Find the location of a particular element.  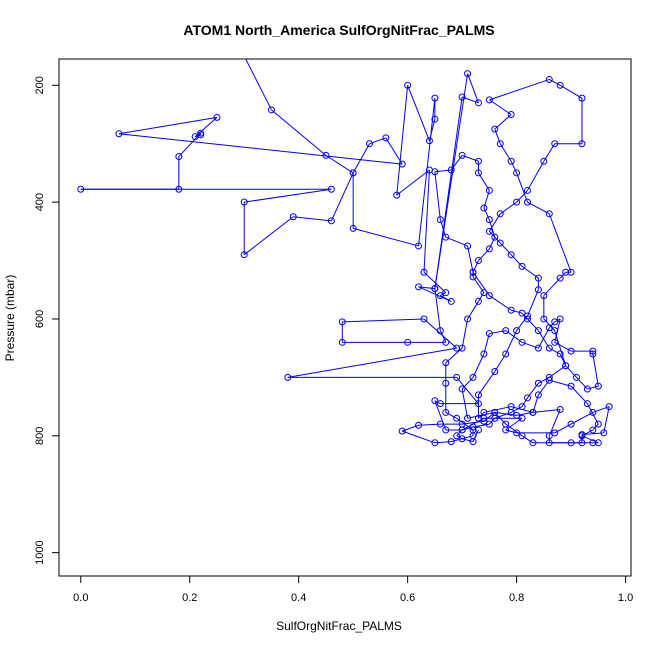

y-tick-label: 200 is located at coordinates (40, 85).